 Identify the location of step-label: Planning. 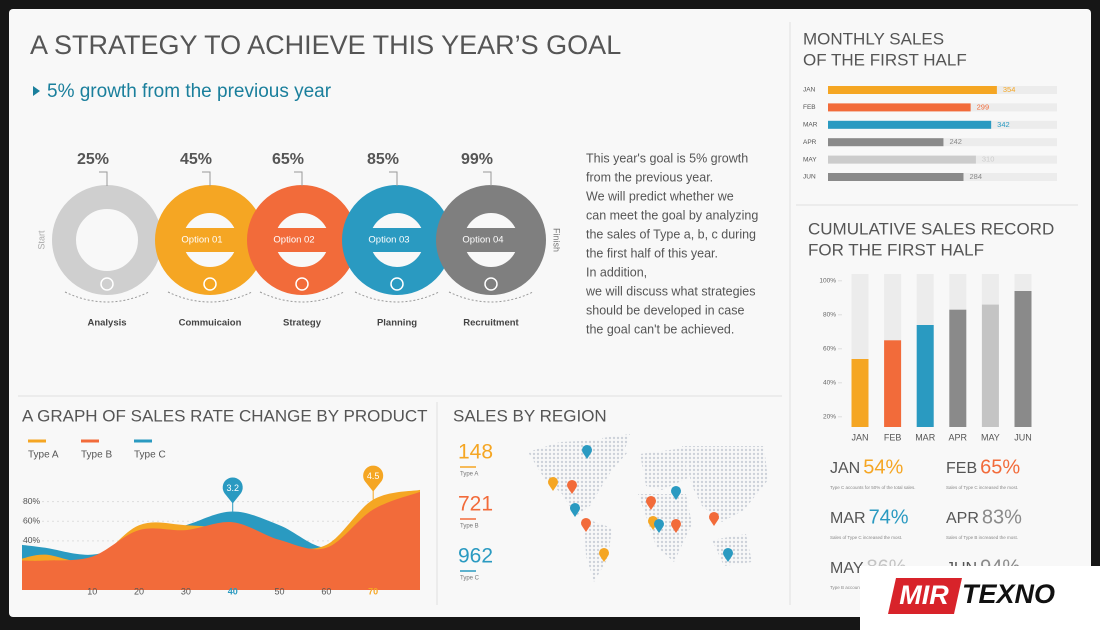
(397, 323).